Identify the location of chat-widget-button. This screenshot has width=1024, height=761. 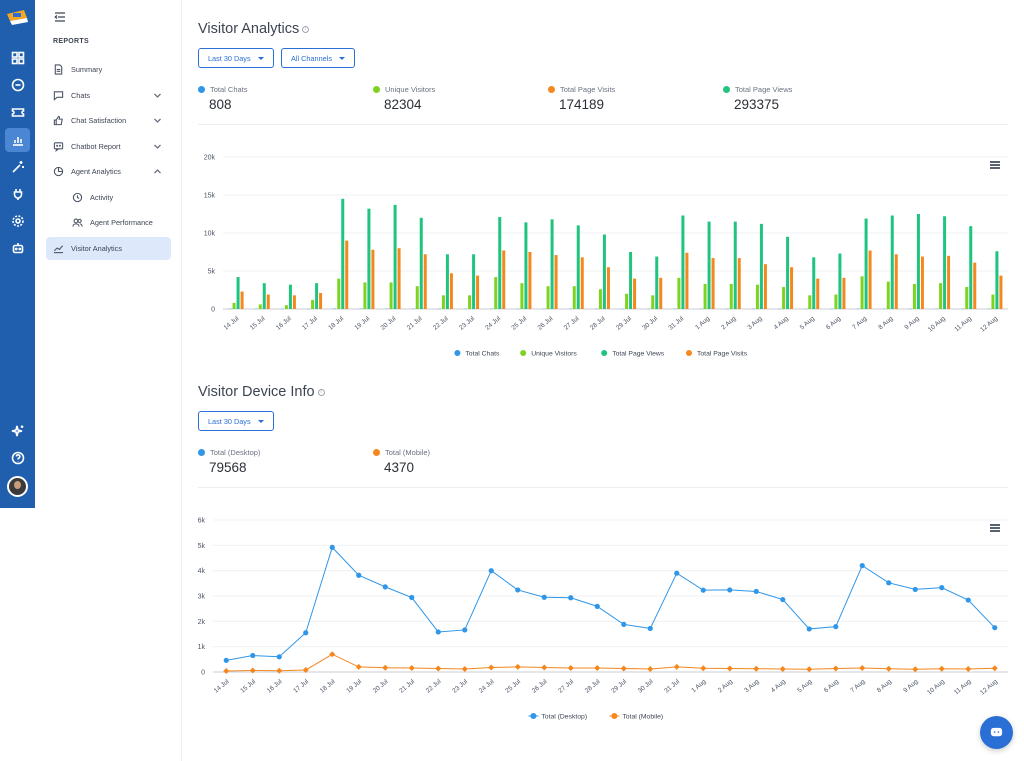
(996, 732).